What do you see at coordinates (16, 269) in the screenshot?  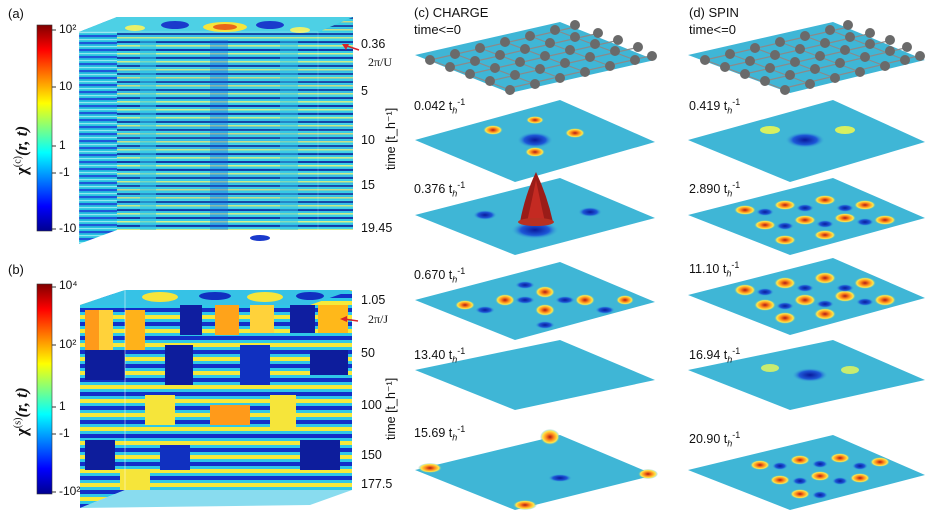 I see `panel-b-label: (b)` at bounding box center [16, 269].